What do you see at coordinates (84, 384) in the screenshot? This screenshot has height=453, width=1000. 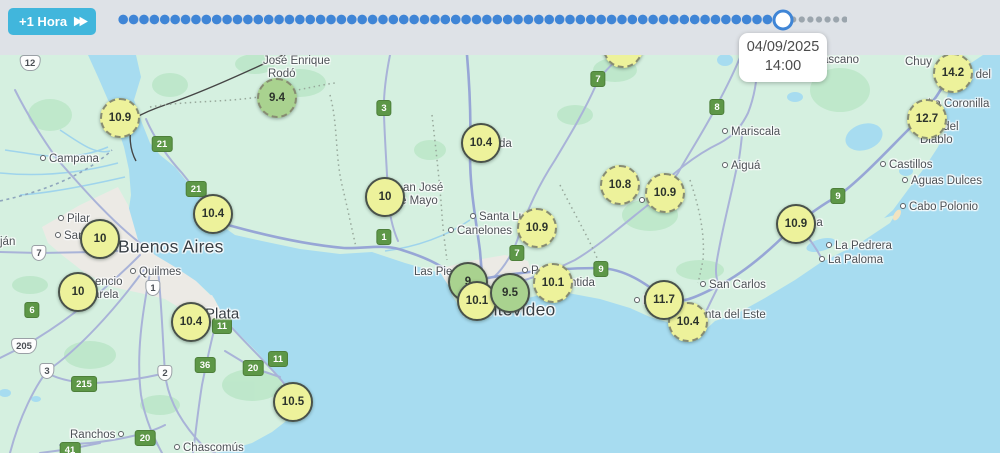 I see `route-shield-green: 215` at bounding box center [84, 384].